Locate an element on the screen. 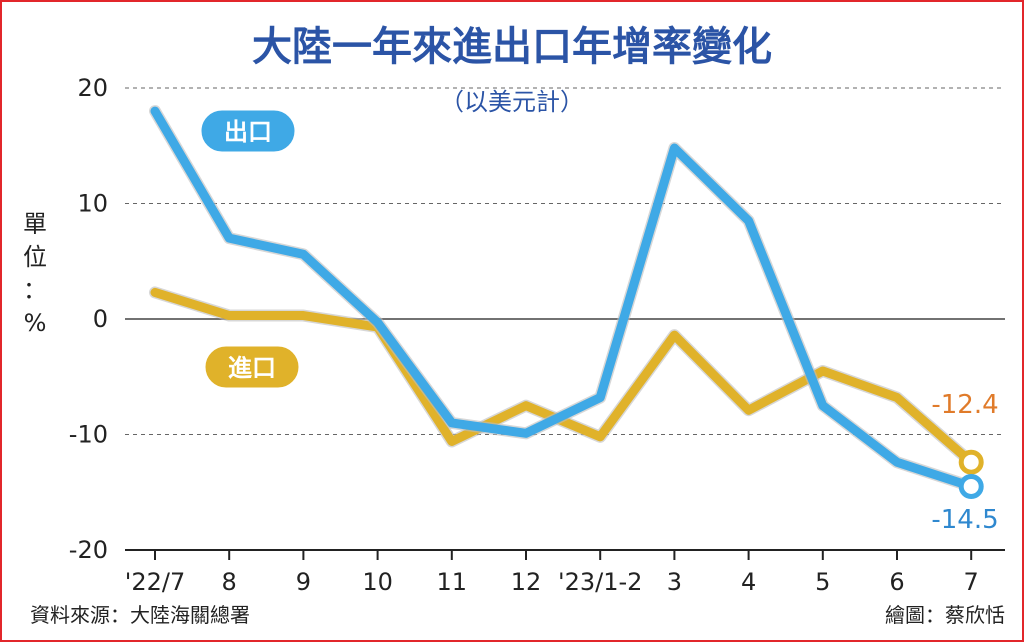  y-tick-label: 10 is located at coordinates (92, 204).